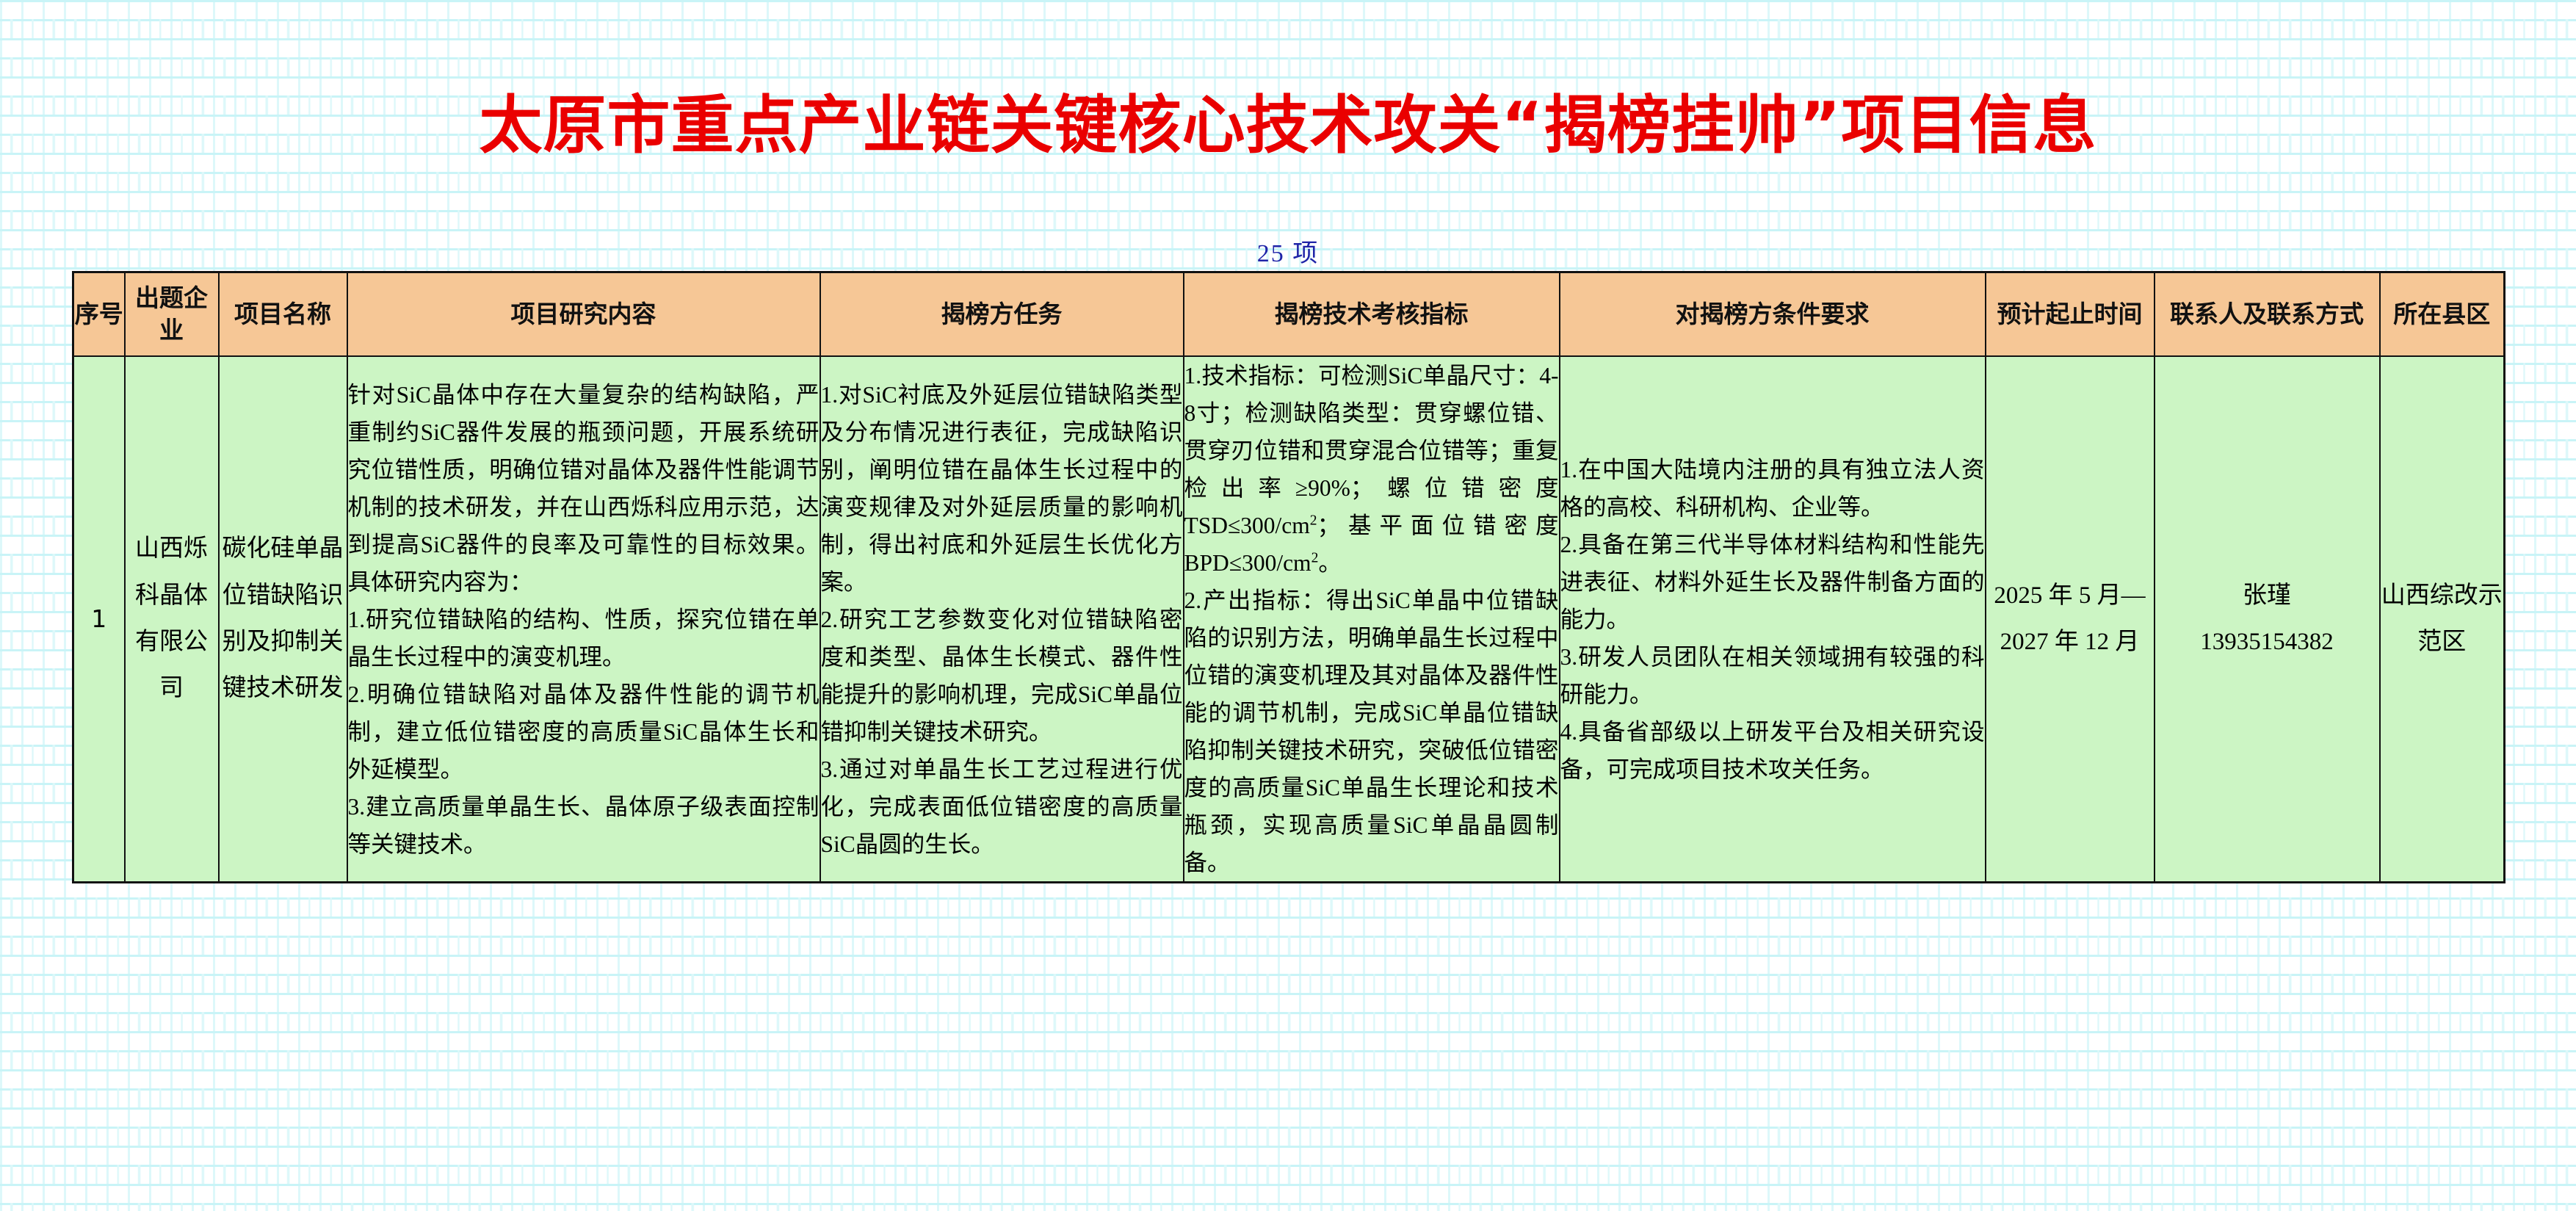 Image resolution: width=2576 pixels, height=1211 pixels. Describe the element at coordinates (1315, 558) in the screenshot. I see `kpi-superscript-2: 2` at that location.